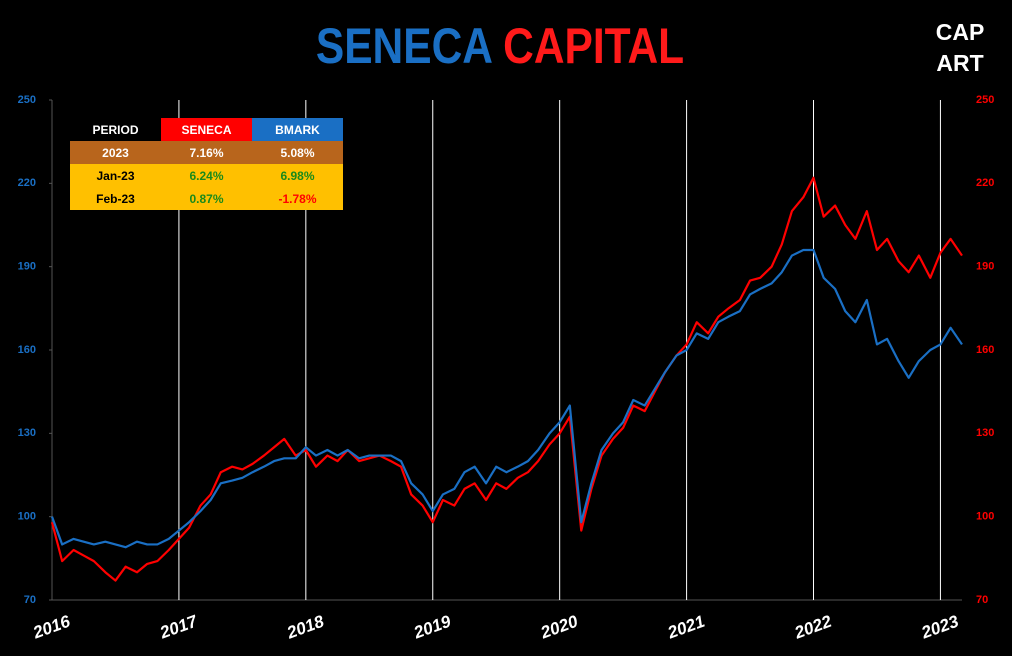  What do you see at coordinates (27, 267) in the screenshot?
I see `y-tick-label: 190` at bounding box center [27, 267].